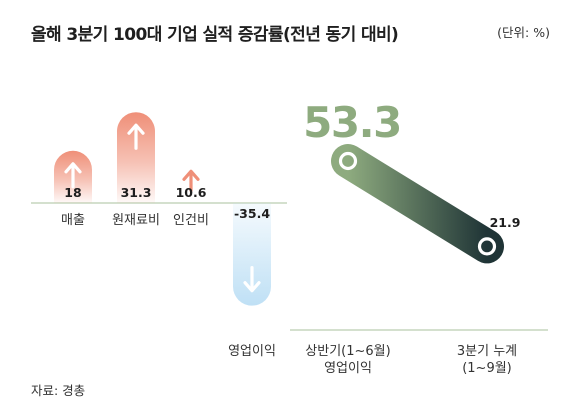 The image size is (580, 419). I want to click on bar-value-label: -35.4, so click(252, 213).